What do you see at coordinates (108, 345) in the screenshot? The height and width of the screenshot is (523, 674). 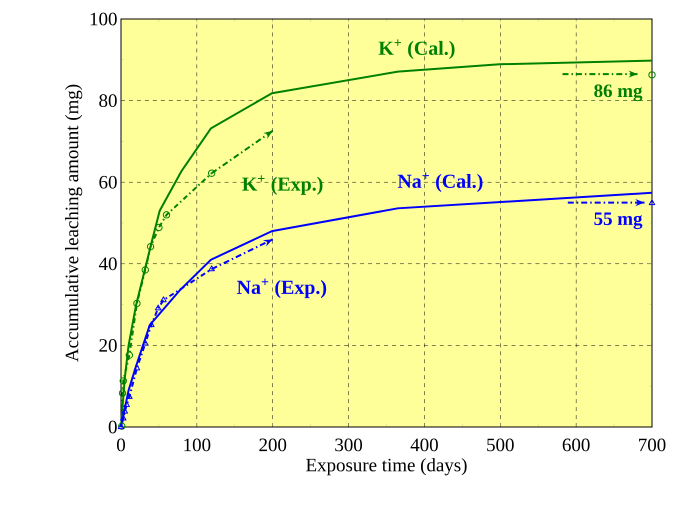 I see `y-tick-label: 20` at bounding box center [108, 345].